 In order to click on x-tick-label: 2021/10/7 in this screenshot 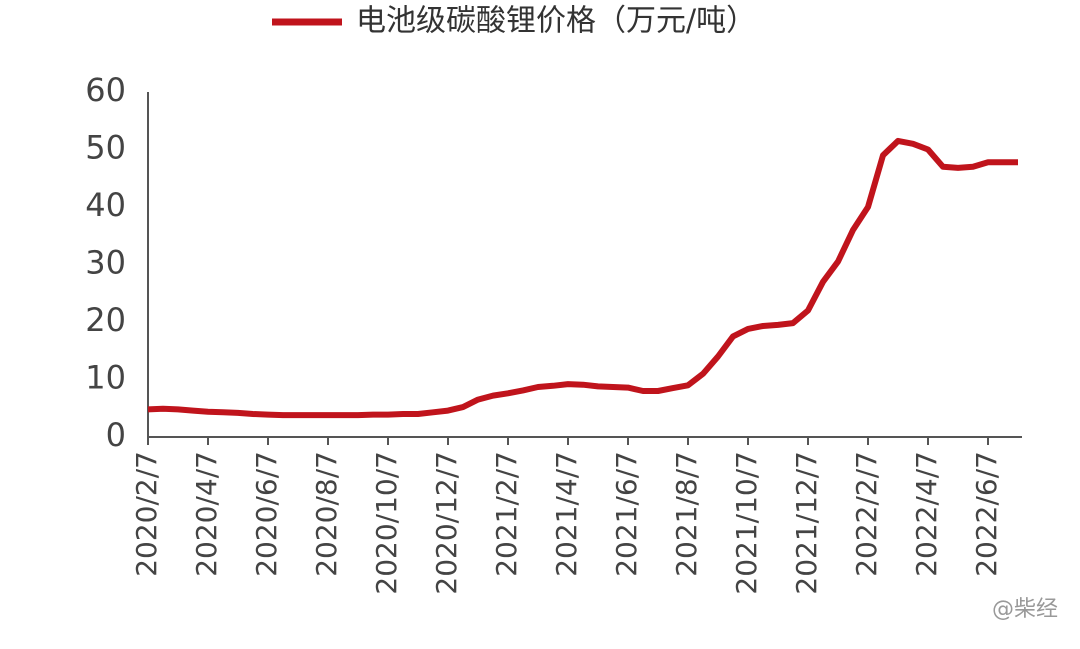, I will do `click(746, 523)`.